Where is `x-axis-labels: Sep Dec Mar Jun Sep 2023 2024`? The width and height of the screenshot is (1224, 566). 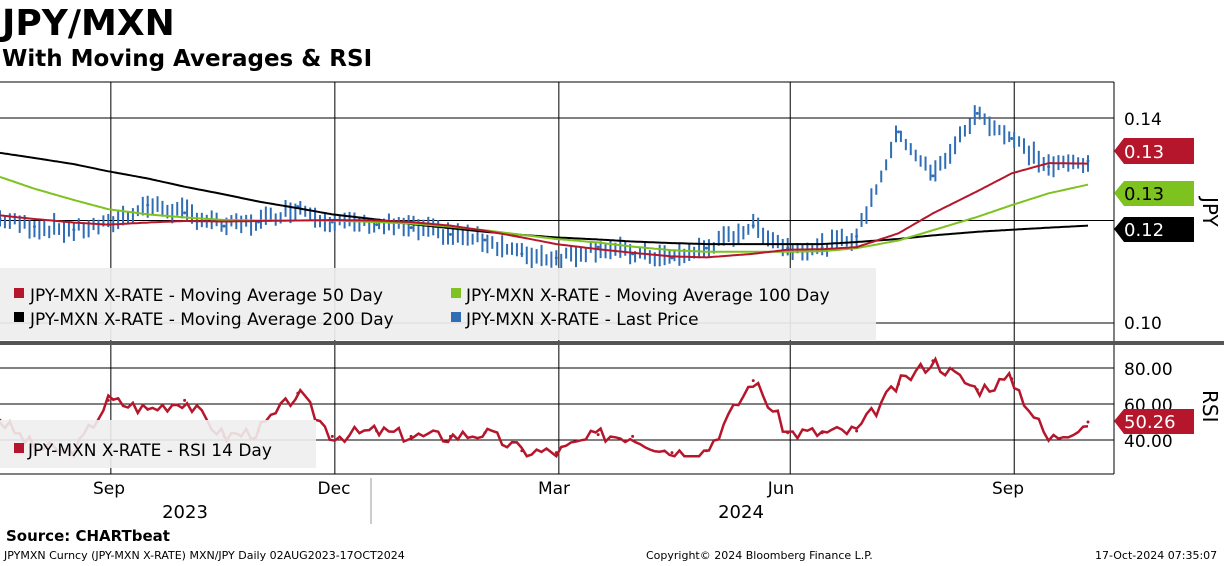
x-axis-labels: Sep Dec Mar Jun Sep 2023 2024 is located at coordinates (558, 501).